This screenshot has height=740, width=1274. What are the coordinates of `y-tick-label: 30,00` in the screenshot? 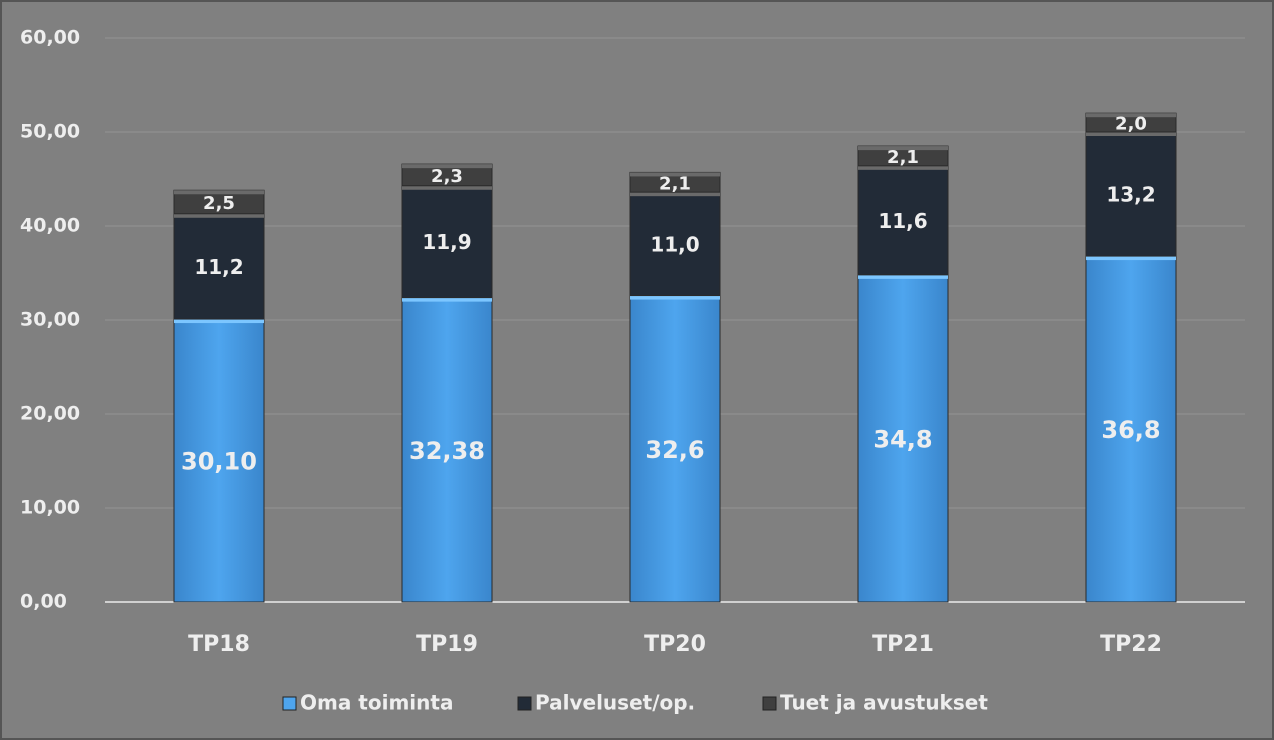 It's located at (50, 320).